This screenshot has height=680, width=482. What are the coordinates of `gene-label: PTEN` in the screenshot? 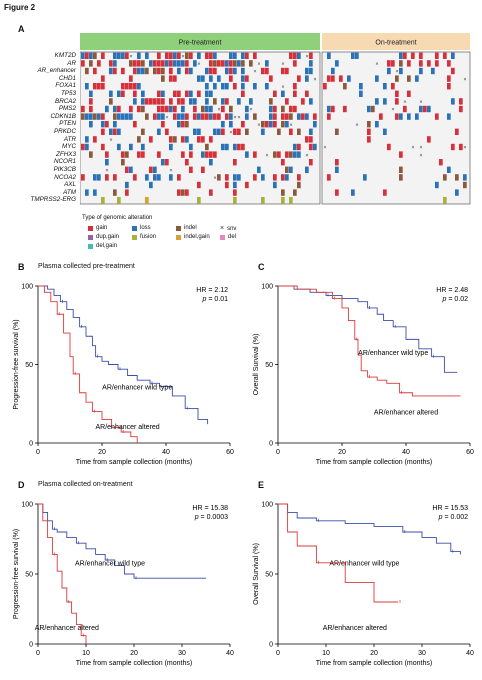 It's located at (67, 124).